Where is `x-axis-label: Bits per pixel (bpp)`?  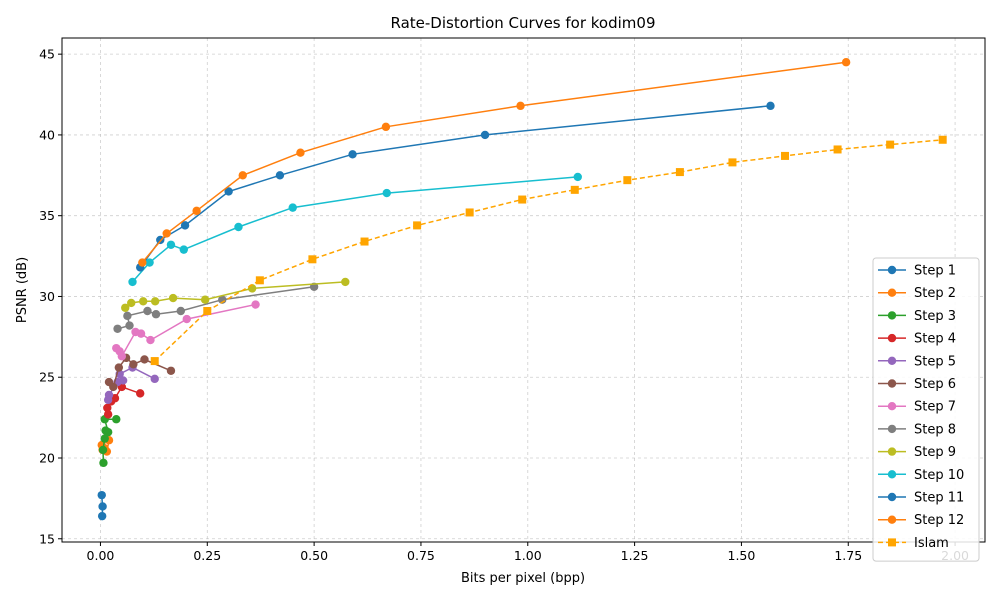
x-axis-label: Bits per pixel (bpp) is located at coordinates (523, 578).